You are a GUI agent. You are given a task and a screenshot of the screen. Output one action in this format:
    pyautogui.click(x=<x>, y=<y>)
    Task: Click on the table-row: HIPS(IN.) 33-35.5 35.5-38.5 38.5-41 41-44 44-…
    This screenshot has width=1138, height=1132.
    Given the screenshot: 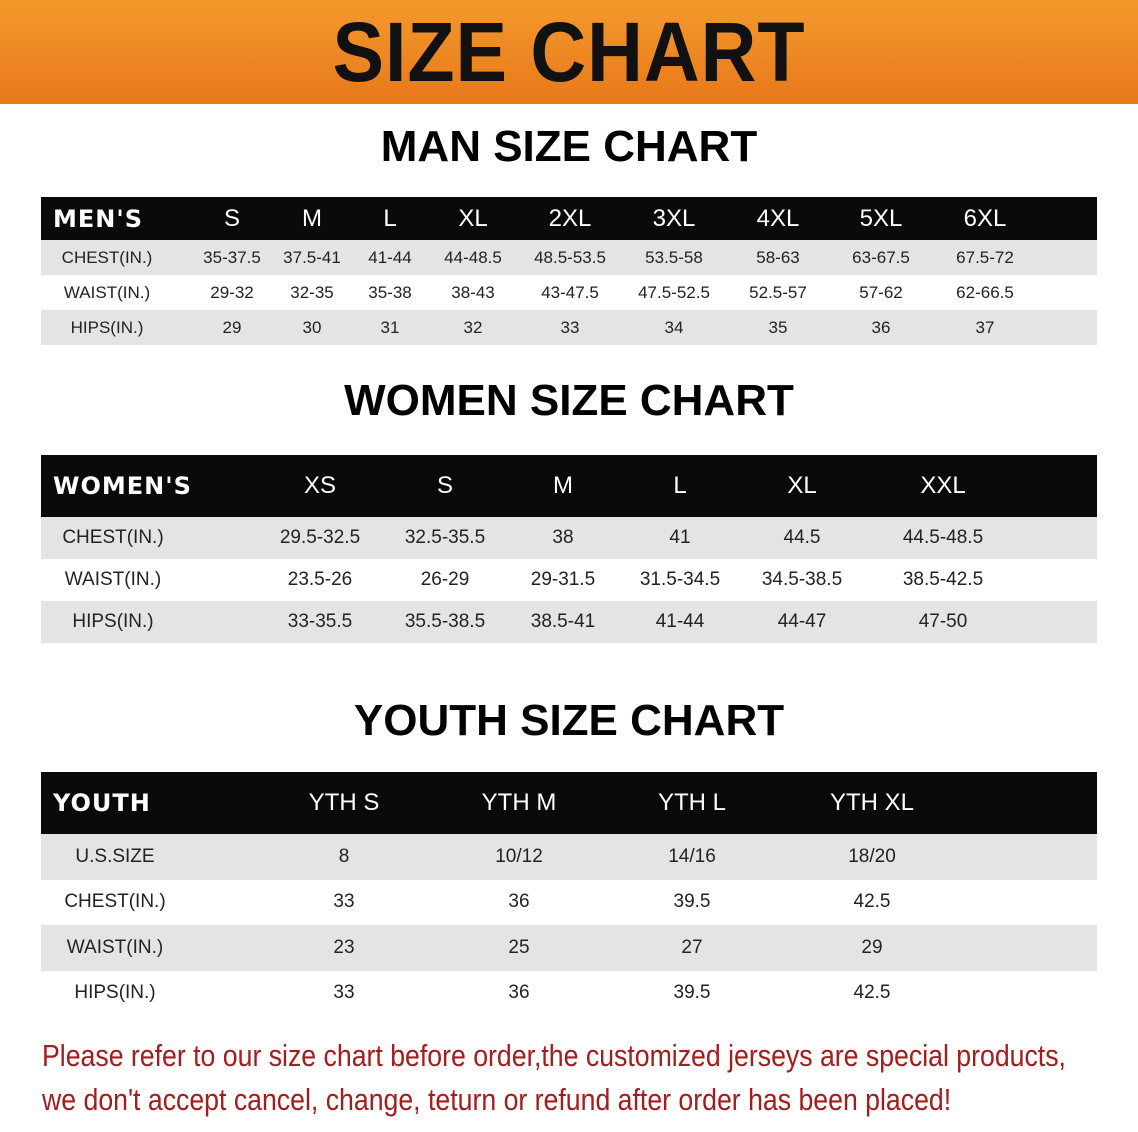 What is the action you would take?
    pyautogui.click(x=569, y=622)
    